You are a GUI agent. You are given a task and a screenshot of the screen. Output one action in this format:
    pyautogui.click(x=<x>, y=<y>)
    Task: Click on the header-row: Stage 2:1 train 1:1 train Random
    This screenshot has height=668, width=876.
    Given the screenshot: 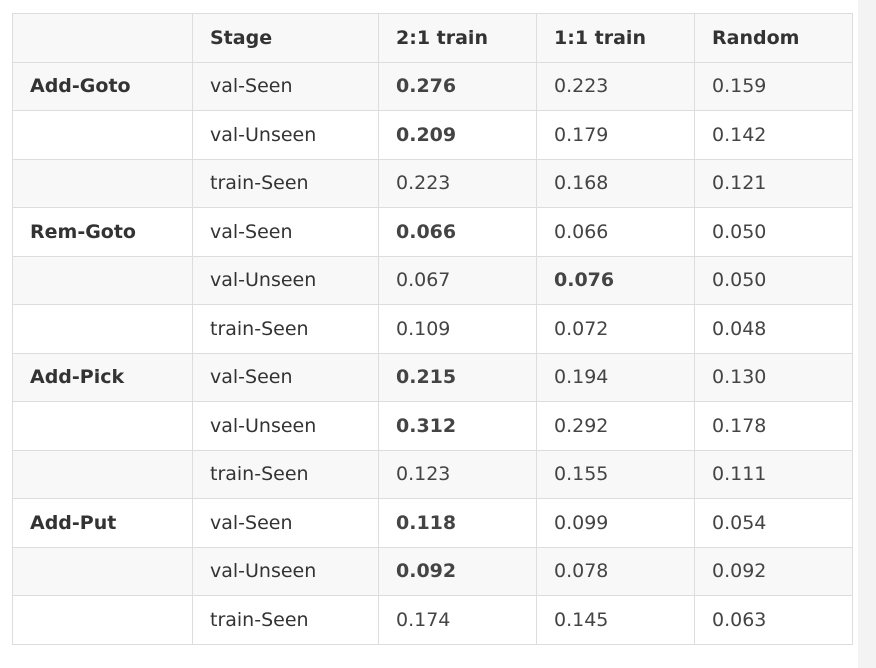 What is the action you would take?
    pyautogui.click(x=432, y=38)
    